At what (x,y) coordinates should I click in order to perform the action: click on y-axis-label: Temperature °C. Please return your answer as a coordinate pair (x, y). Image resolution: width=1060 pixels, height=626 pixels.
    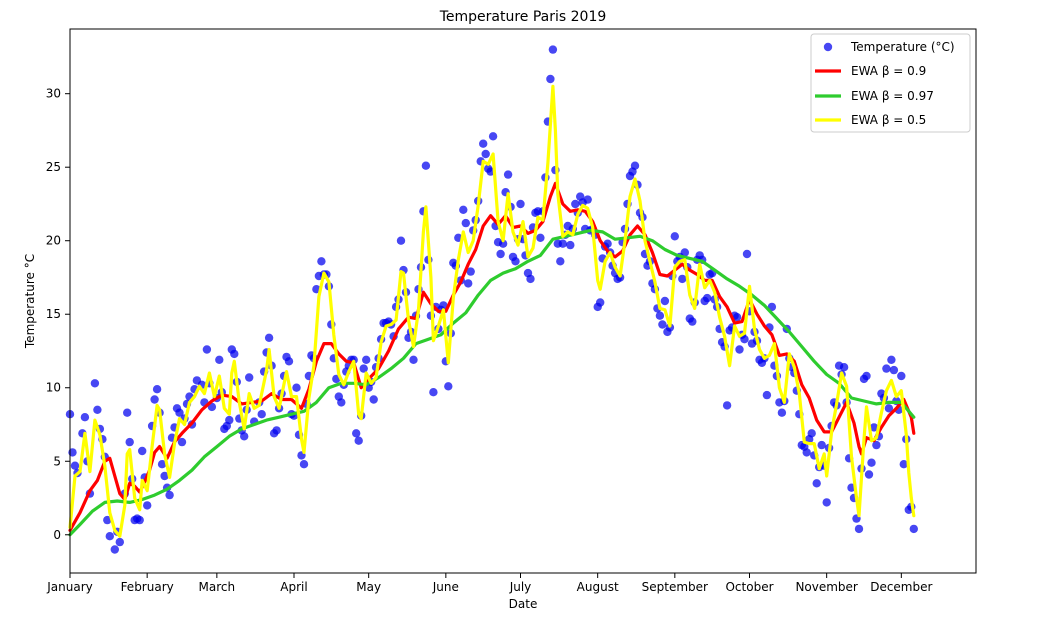
    Looking at the image, I should click on (30, 301).